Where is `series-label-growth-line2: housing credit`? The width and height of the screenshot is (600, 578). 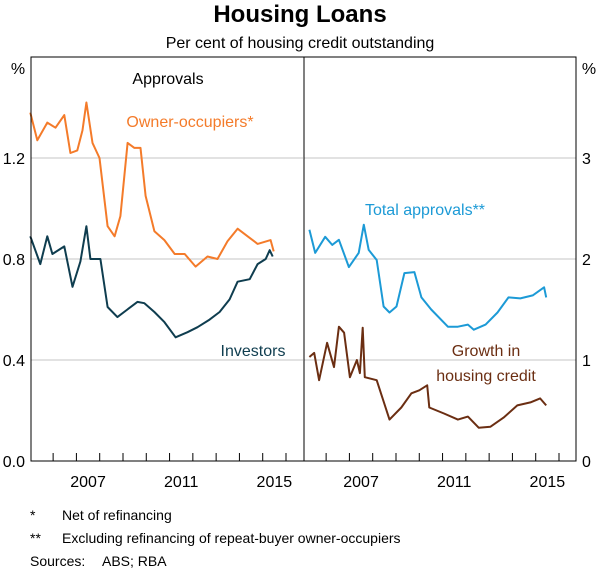
series-label-growth-line2: housing credit is located at coordinates (486, 376).